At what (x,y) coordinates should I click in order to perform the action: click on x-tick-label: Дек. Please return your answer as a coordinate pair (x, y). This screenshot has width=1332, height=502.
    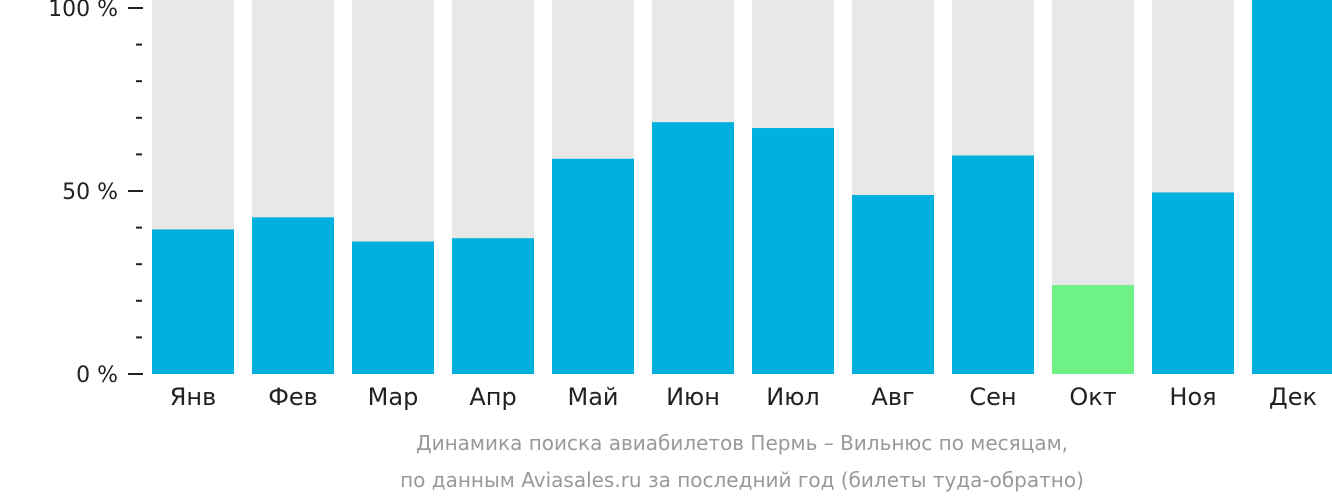
    Looking at the image, I should click on (1293, 397).